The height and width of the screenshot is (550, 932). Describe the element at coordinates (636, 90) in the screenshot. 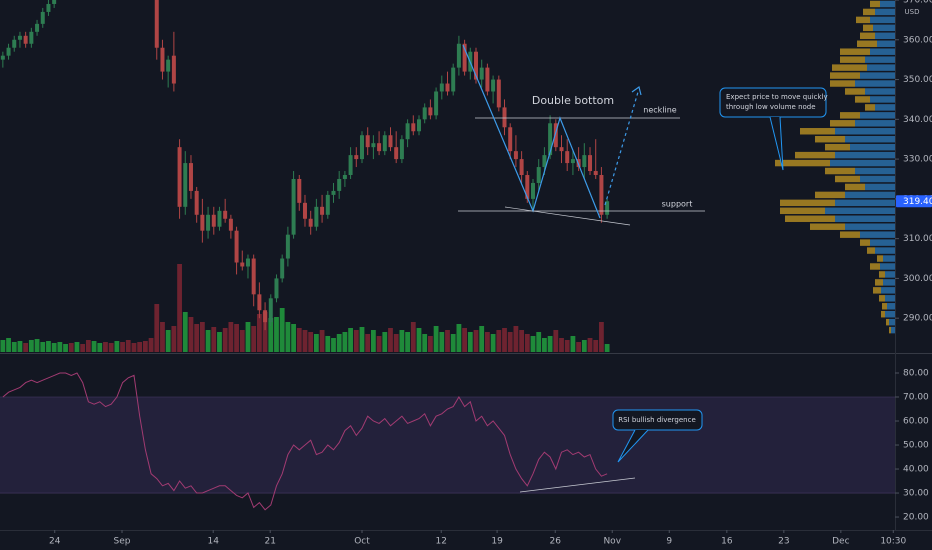

I see `projection-arrow` at that location.